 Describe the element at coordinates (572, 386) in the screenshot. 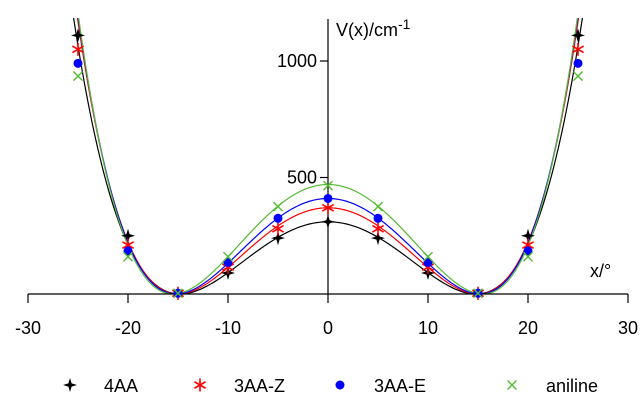

I see `legend-label: aniline` at that location.